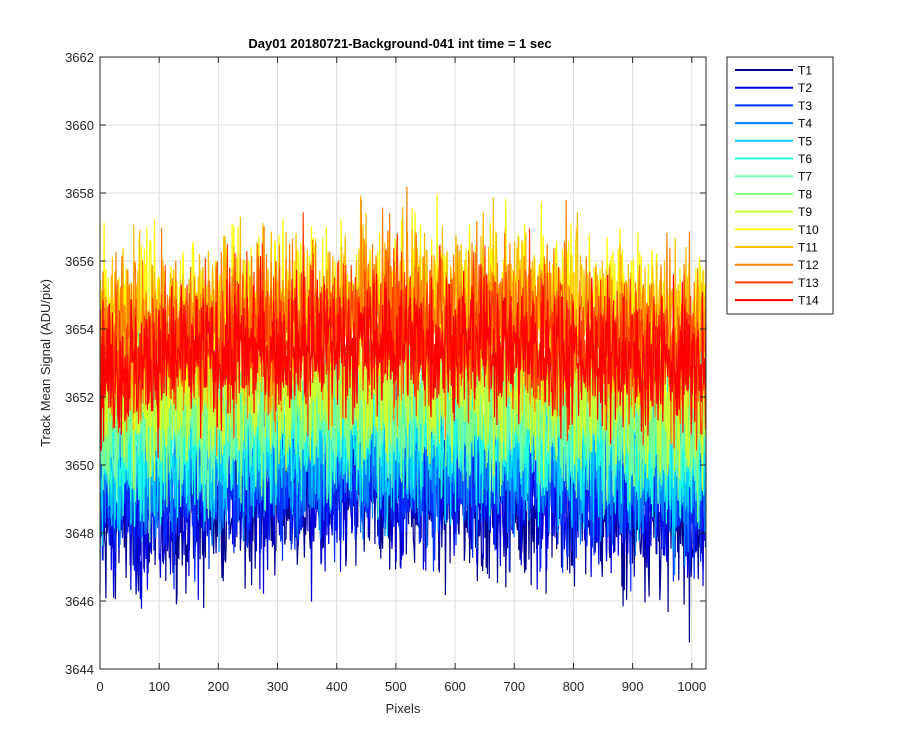 Image resolution: width=900 pixels, height=750 pixels. What do you see at coordinates (79, 329) in the screenshot?
I see `y-tick-label: 3654` at bounding box center [79, 329].